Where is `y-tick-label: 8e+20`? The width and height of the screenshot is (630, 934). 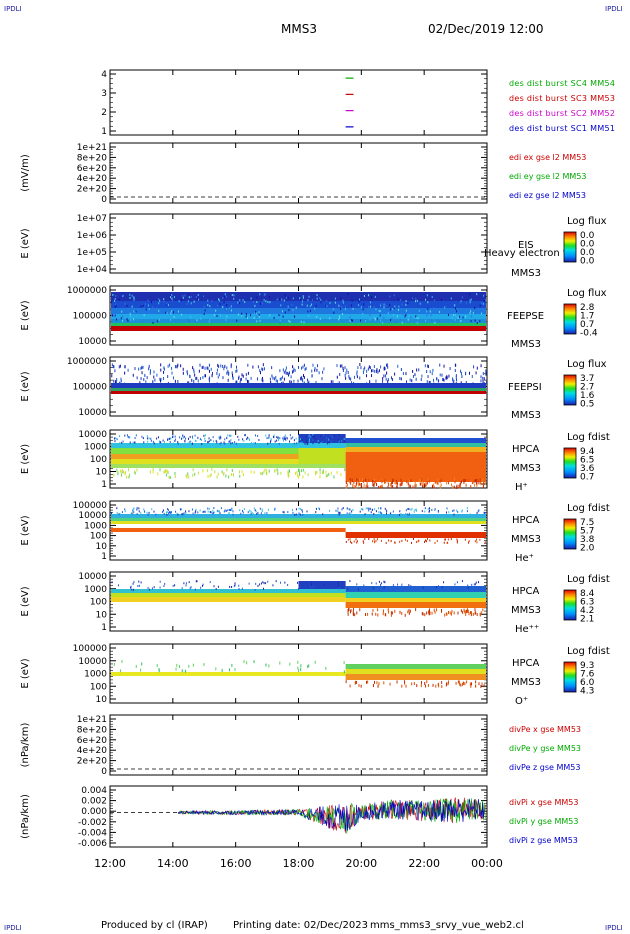 y-tick-label: 8e+20 is located at coordinates (92, 158).